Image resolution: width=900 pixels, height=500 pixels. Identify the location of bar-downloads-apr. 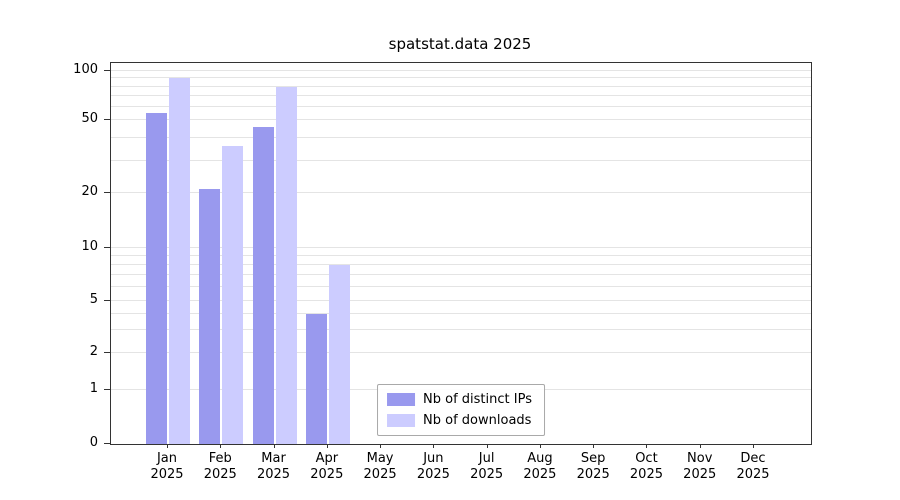
(339, 354).